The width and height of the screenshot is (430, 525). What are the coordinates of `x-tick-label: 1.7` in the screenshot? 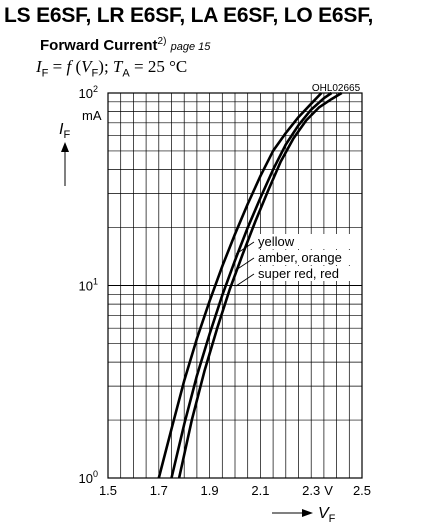 It's located at (159, 490).